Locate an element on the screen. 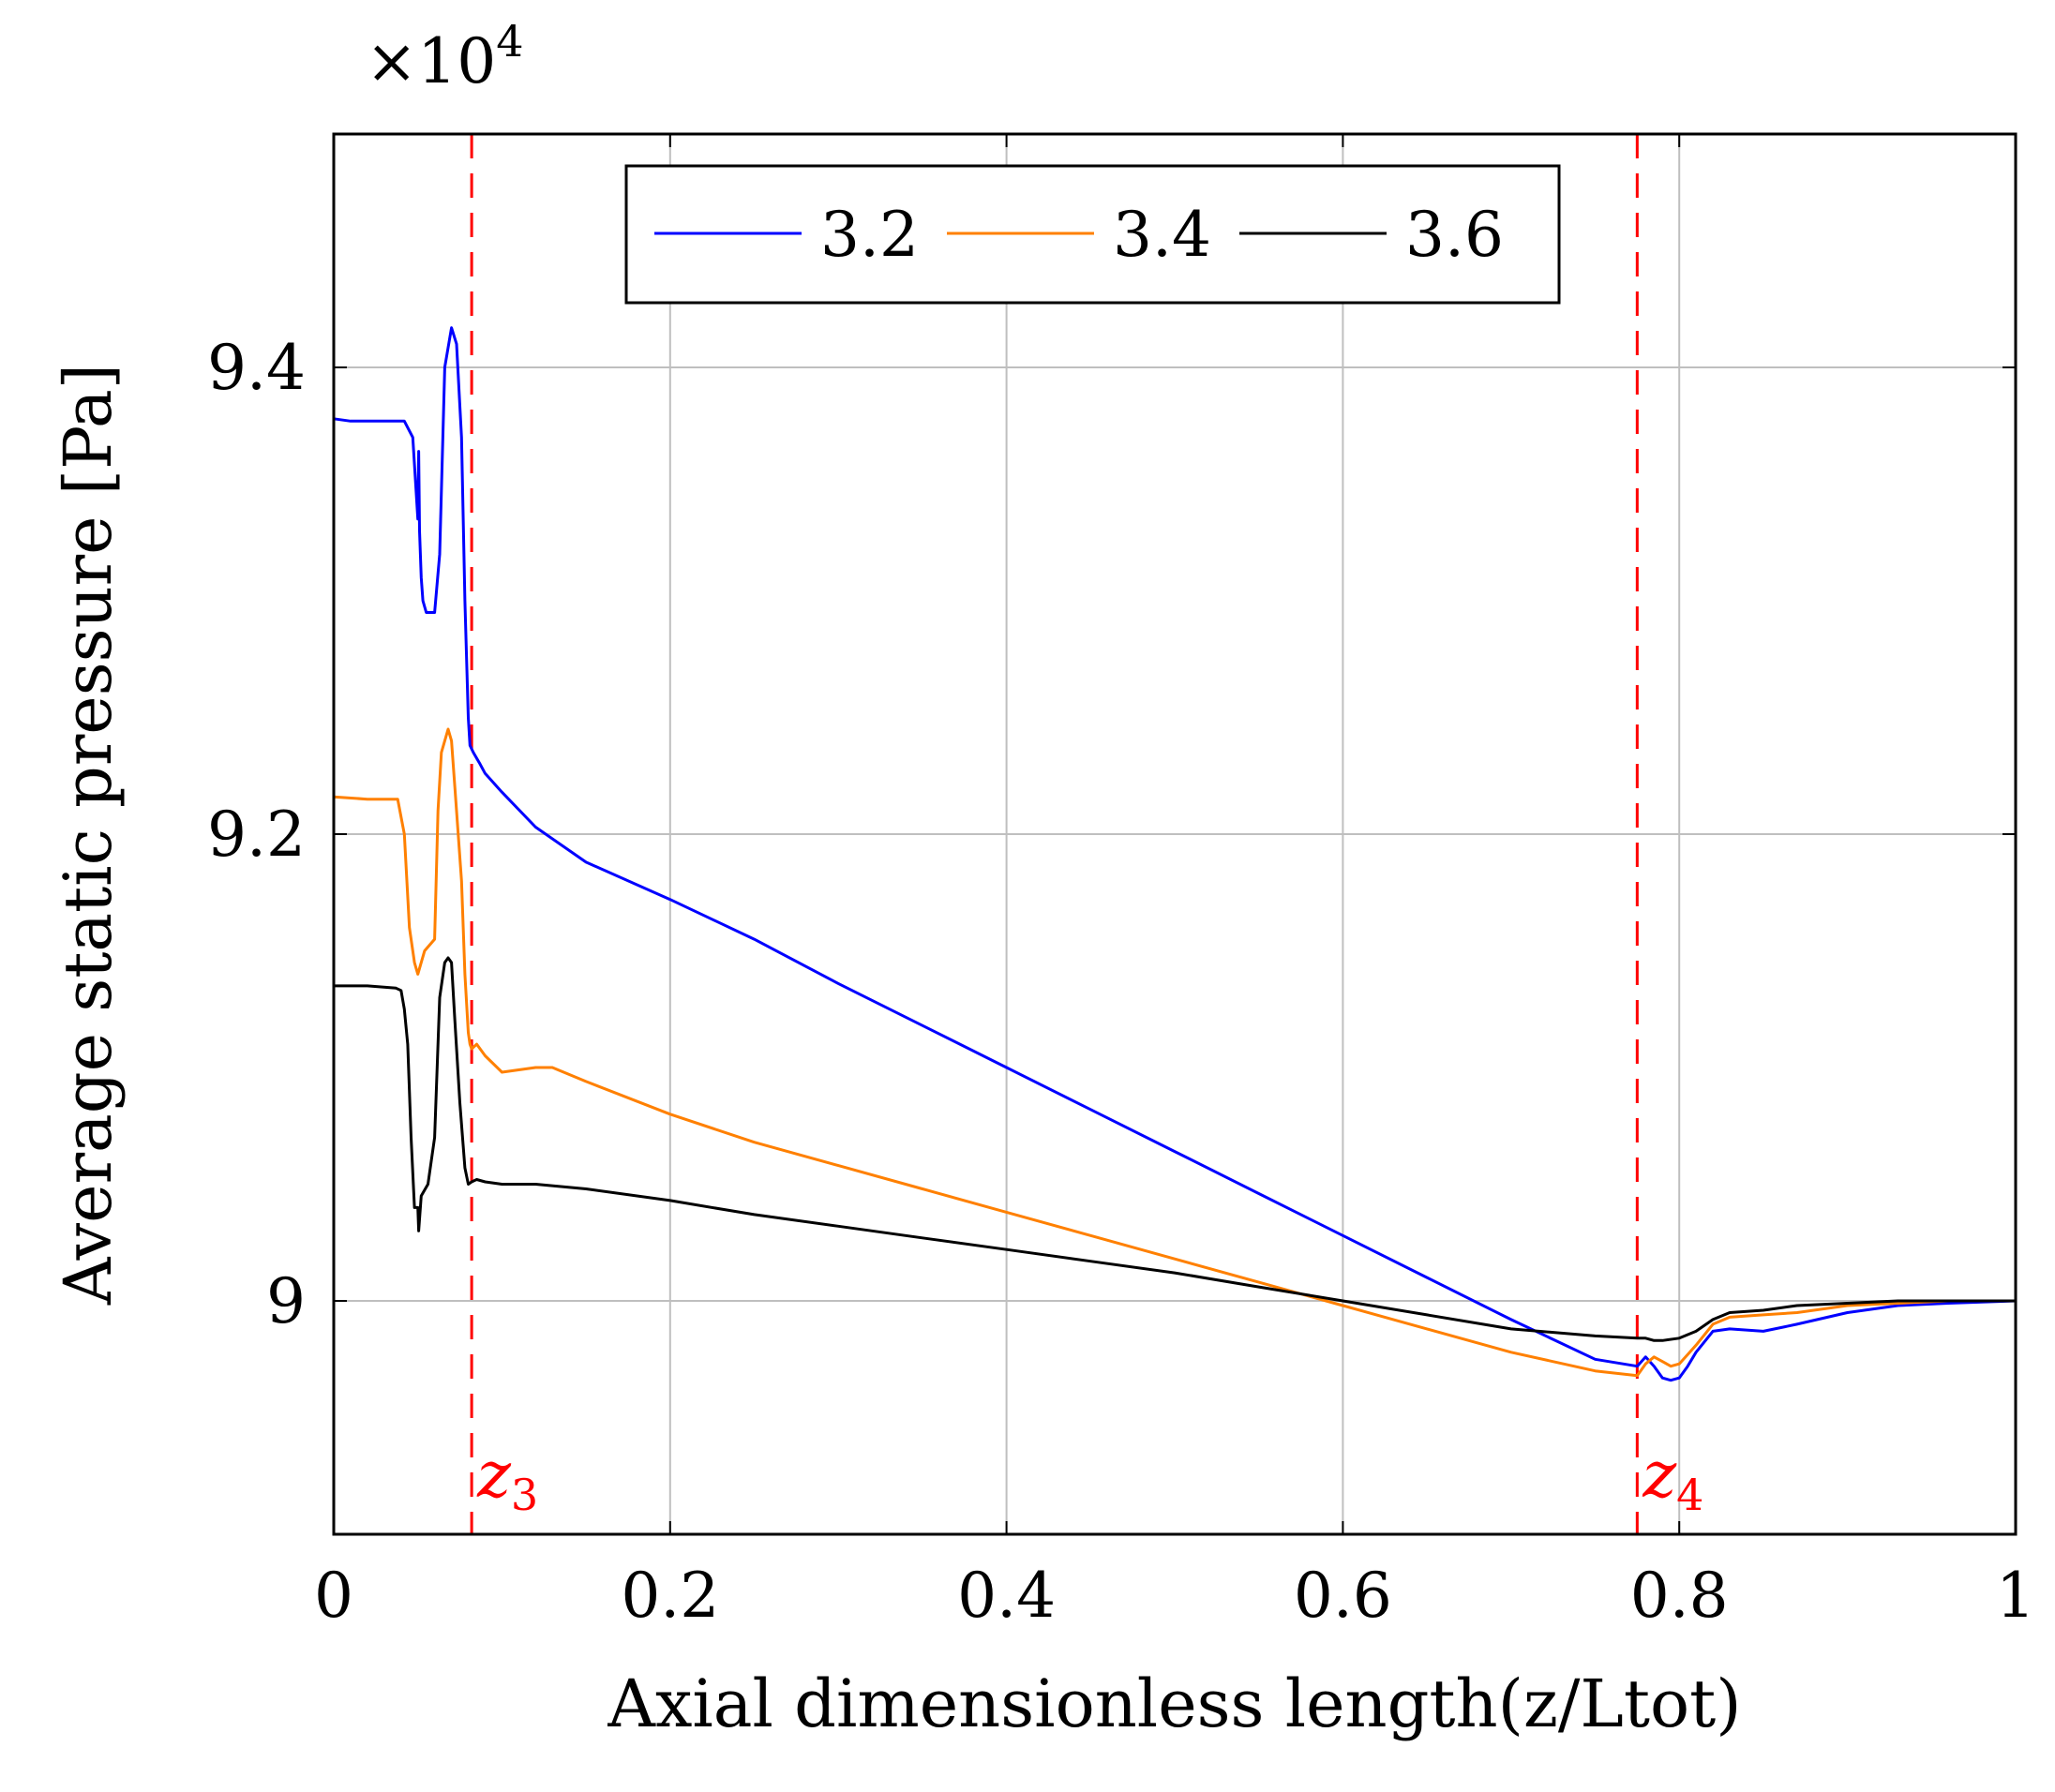 This screenshot has width=2055, height=1792. y-tick-label: 9 is located at coordinates (286, 1301).